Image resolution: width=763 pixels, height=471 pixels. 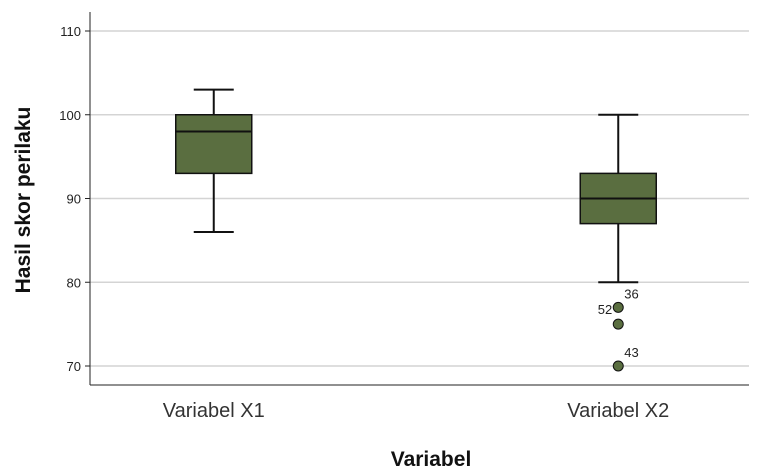 I want to click on outlier-label-52: 52, so click(x=605, y=309).